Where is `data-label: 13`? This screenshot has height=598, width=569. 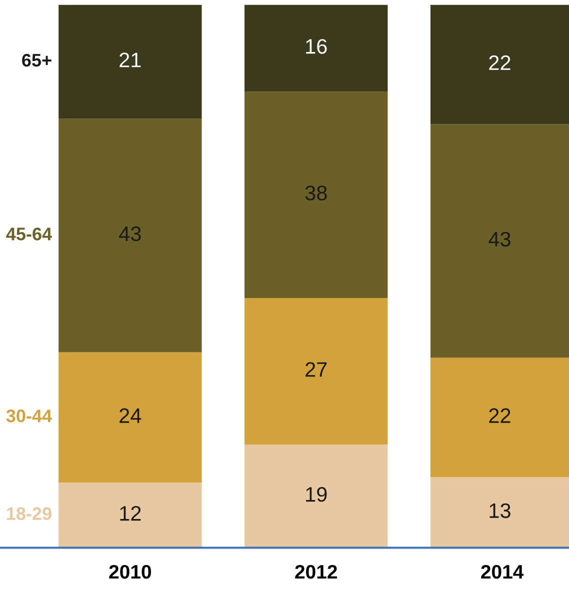 data-label: 13 is located at coordinates (500, 510).